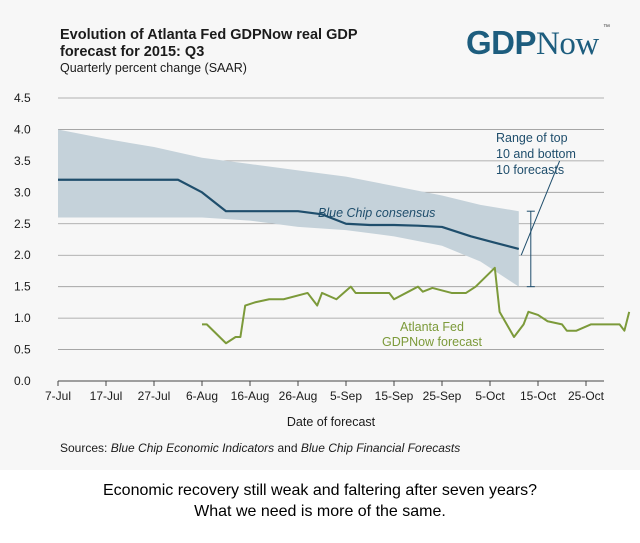 The height and width of the screenshot is (543, 640). Describe the element at coordinates (22, 381) in the screenshot. I see `y-tick-label: 0.0` at that location.